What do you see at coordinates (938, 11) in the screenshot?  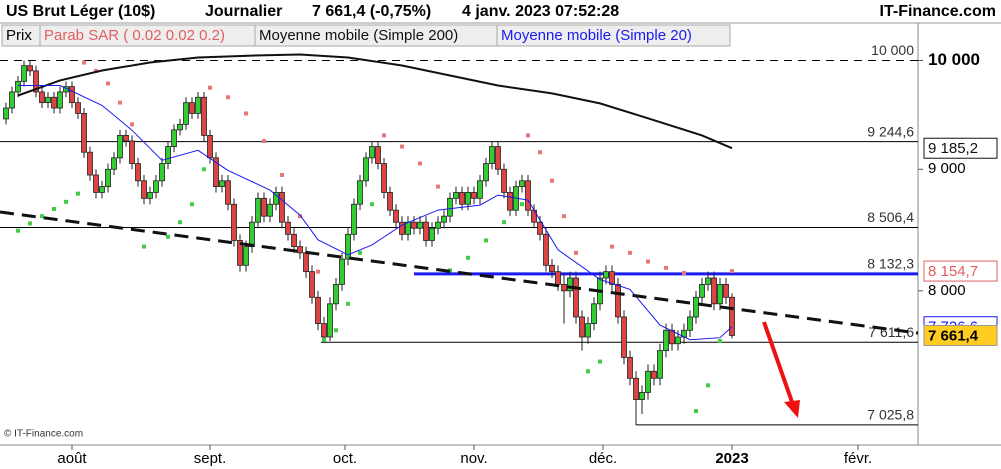 I see `source: IT-Finance.com` at bounding box center [938, 11].